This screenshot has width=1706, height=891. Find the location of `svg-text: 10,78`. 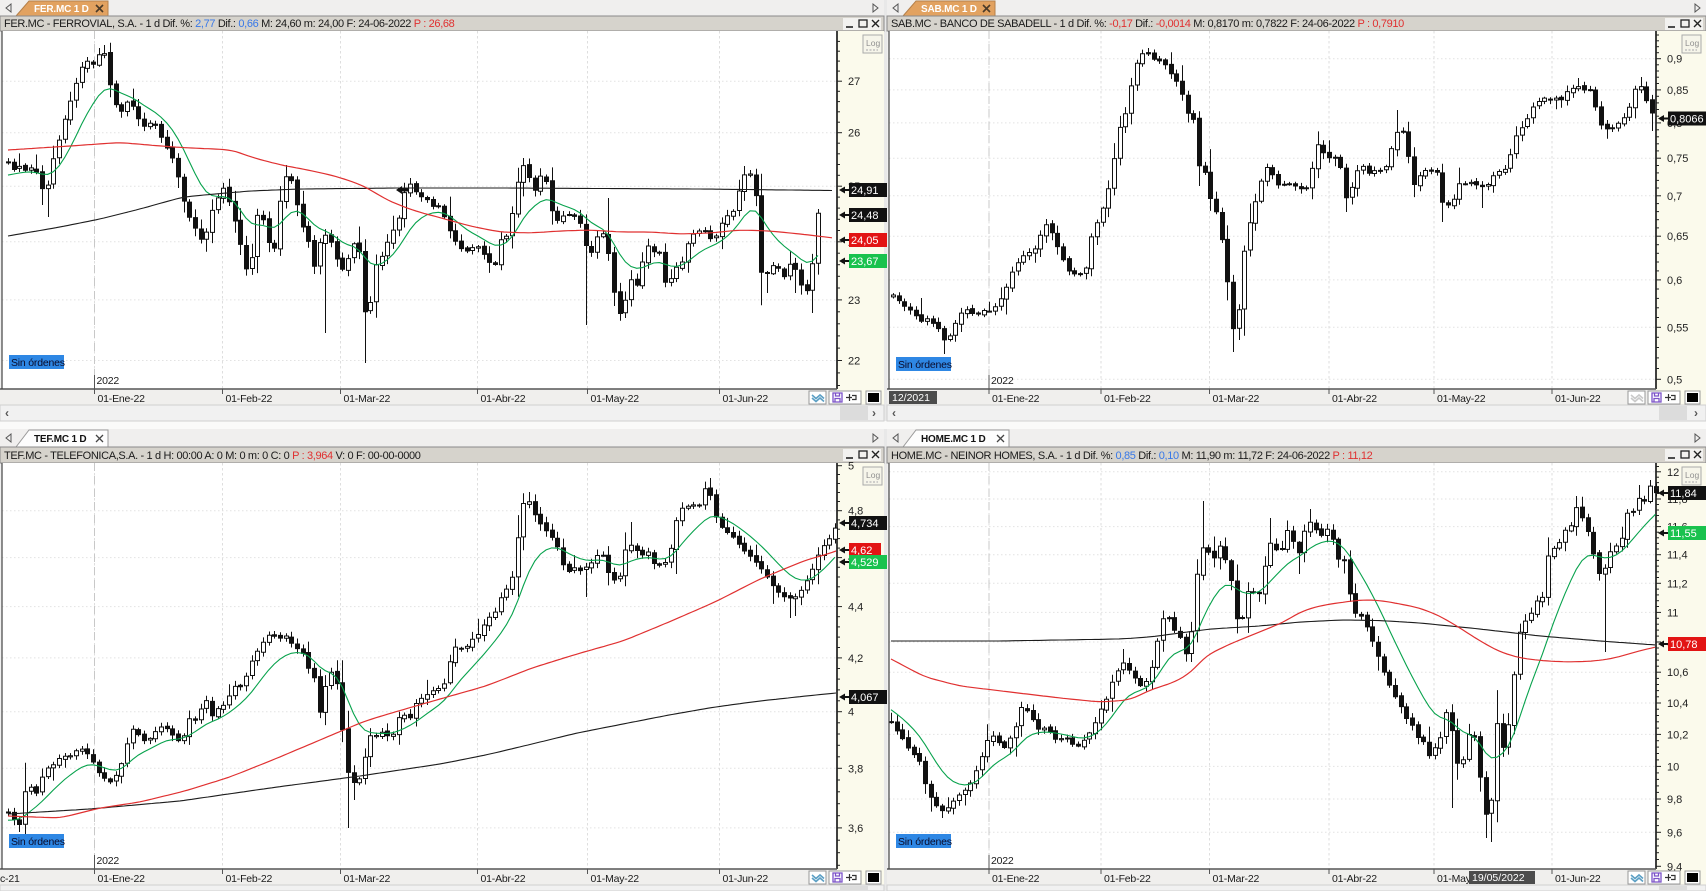

svg-text: 10,78 is located at coordinates (1684, 645).